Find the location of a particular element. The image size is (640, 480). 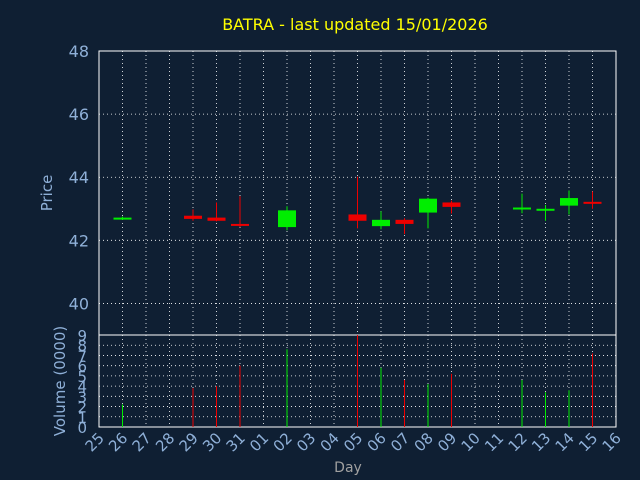

price-tick-label: 46 is located at coordinates (79, 114).